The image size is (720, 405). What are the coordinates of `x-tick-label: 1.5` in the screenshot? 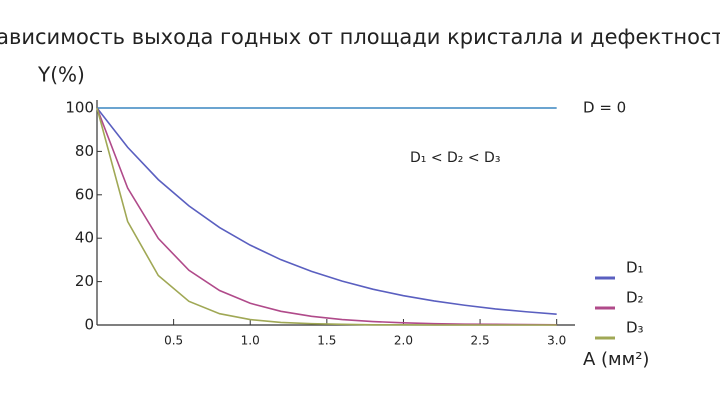 It's located at (326, 341).